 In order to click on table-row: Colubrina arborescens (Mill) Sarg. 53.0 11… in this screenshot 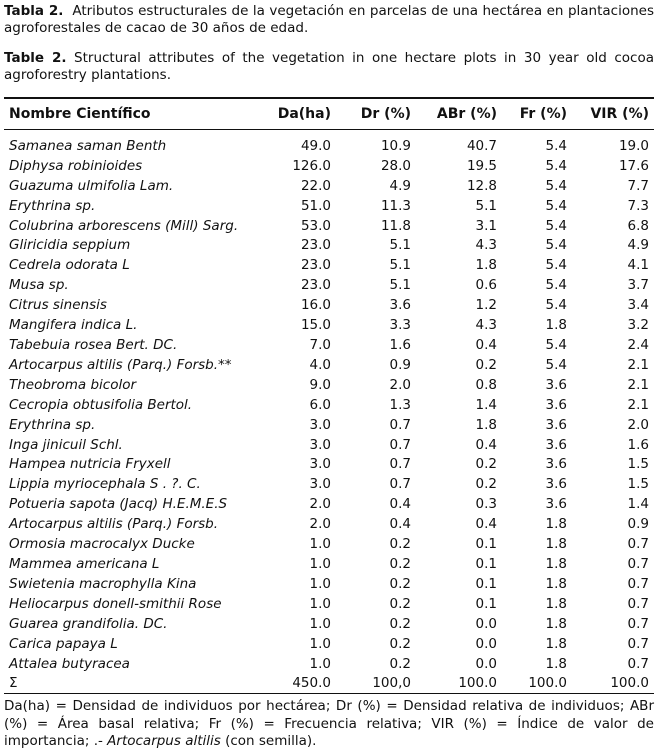, I will do `click(329, 226)`.